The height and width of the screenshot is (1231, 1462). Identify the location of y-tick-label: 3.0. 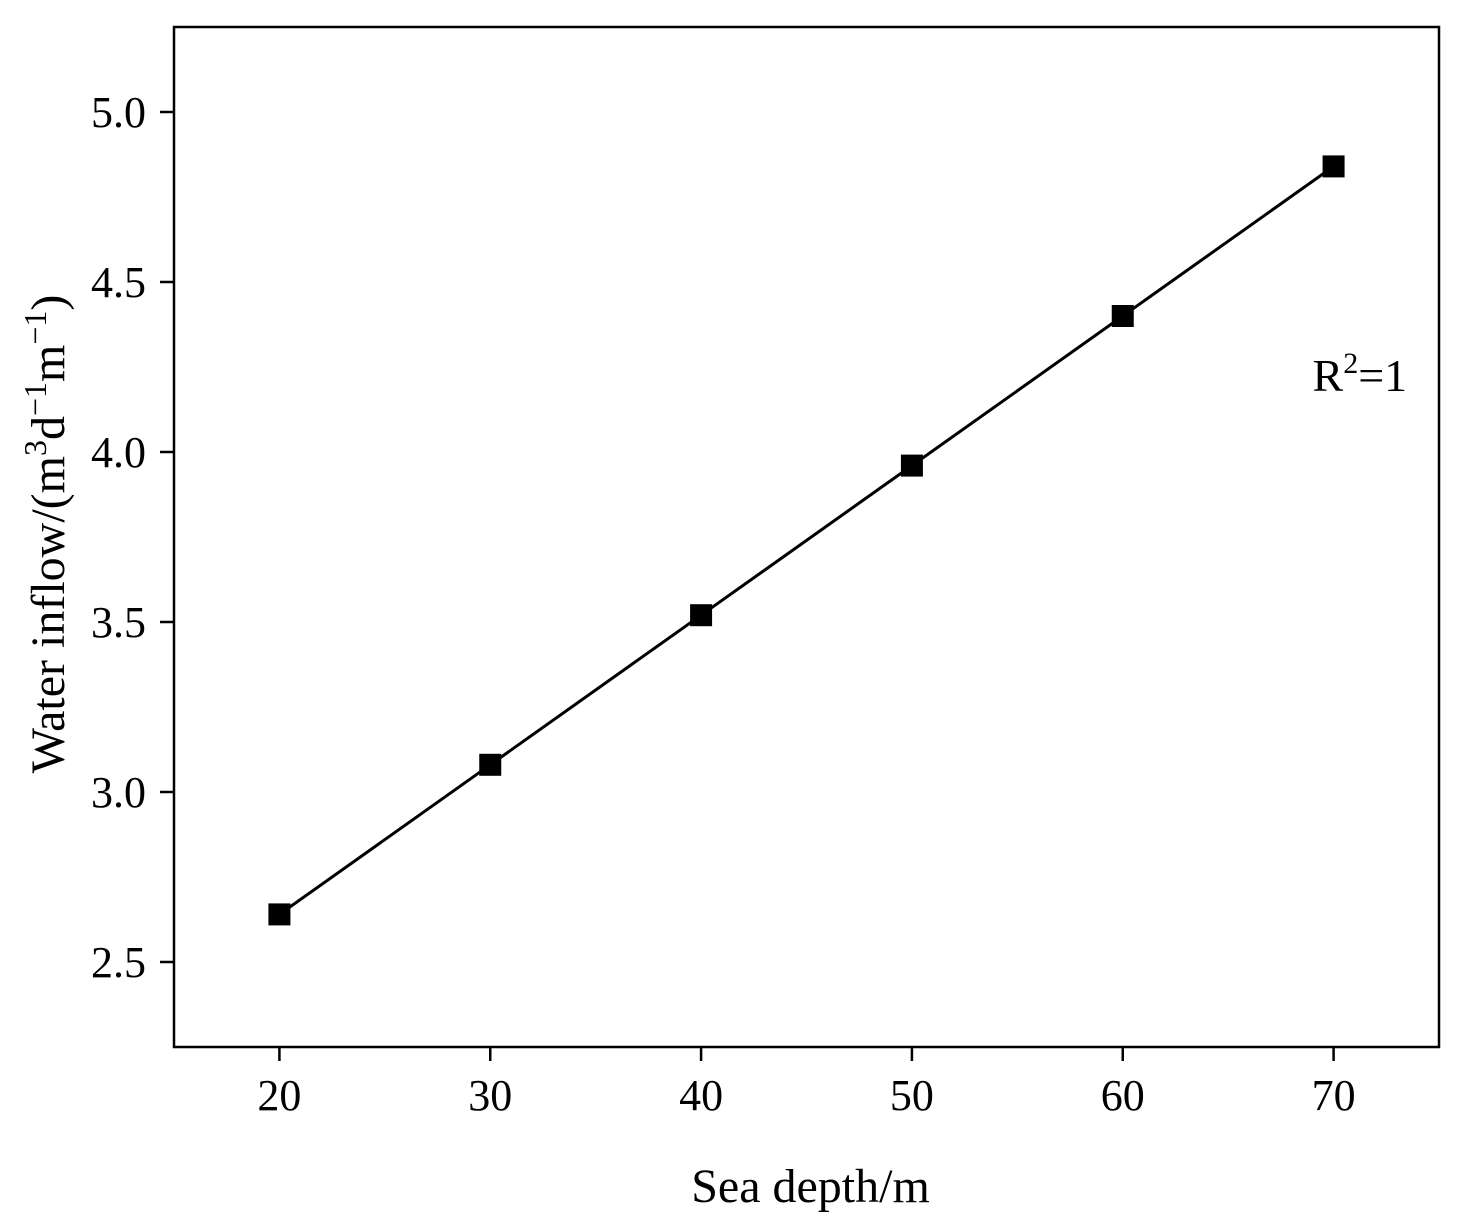
(118, 792).